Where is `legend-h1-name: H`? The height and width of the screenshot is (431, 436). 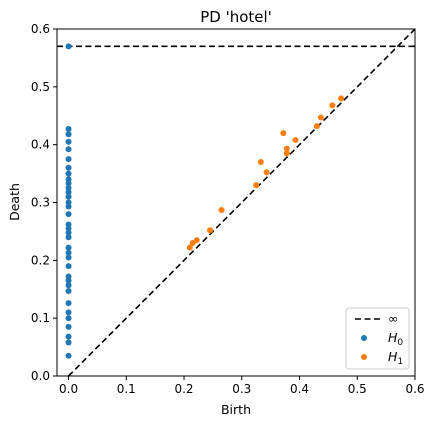
legend-h1-name: H is located at coordinates (393, 356).